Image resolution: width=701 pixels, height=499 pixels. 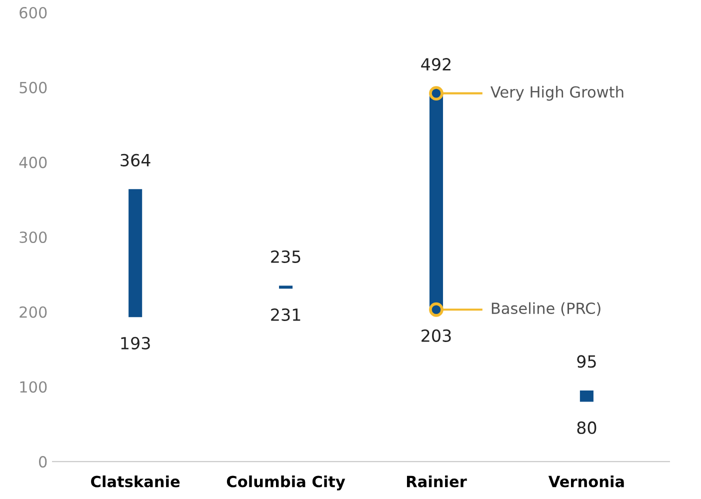 What do you see at coordinates (586, 427) in the screenshot?
I see `annotation: 80` at bounding box center [586, 427].